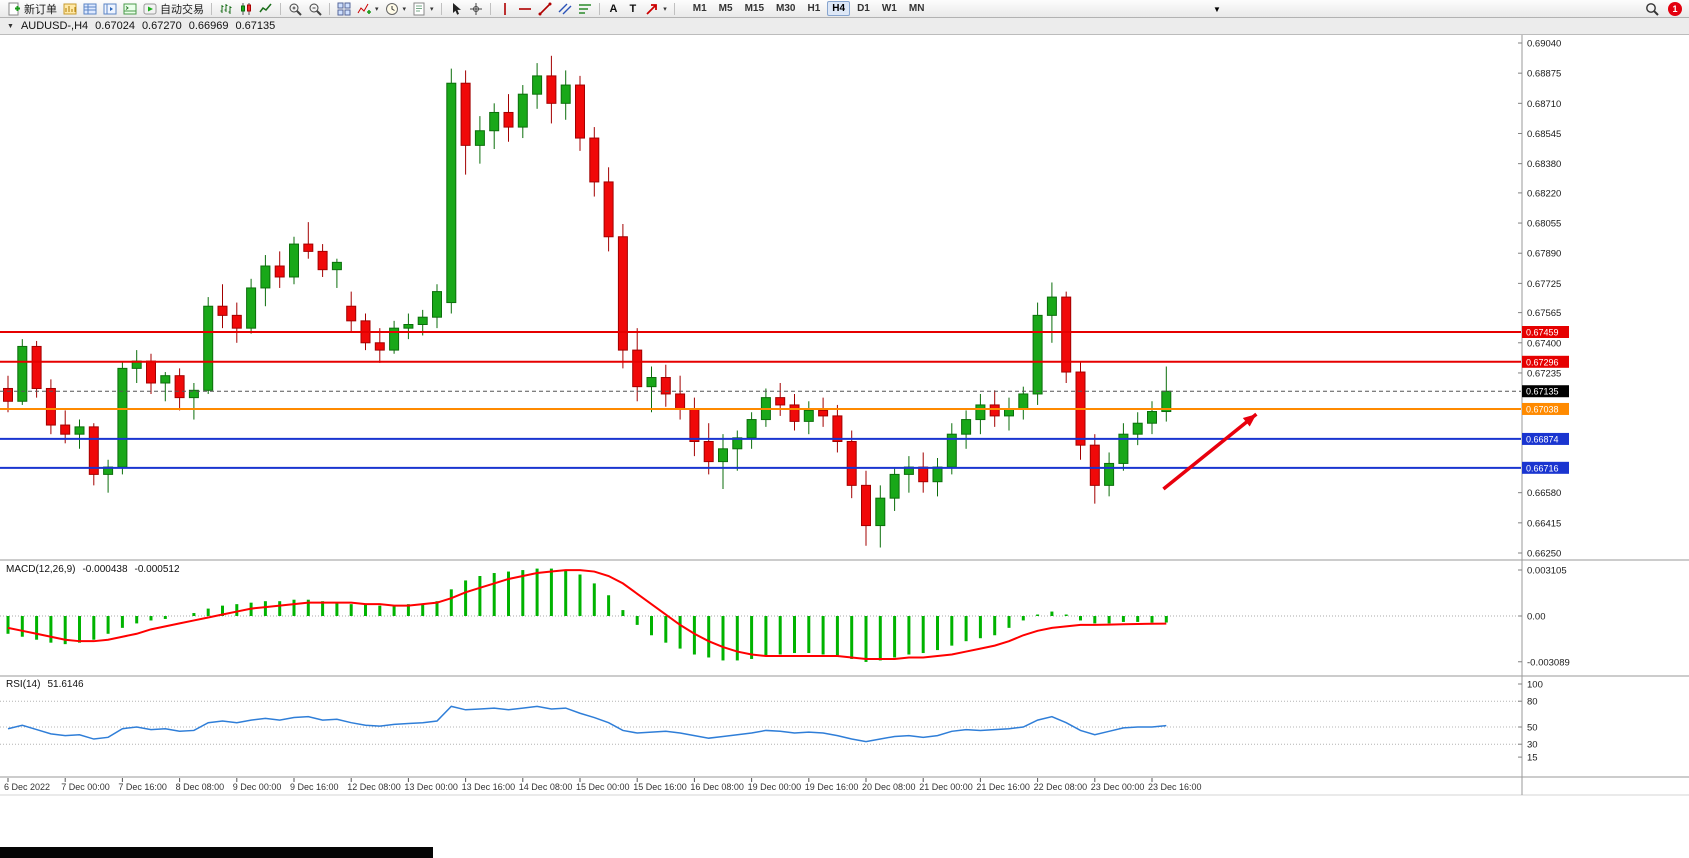  What do you see at coordinates (1544, 313) in the screenshot?
I see `price-axis-label: 0.67565` at bounding box center [1544, 313].